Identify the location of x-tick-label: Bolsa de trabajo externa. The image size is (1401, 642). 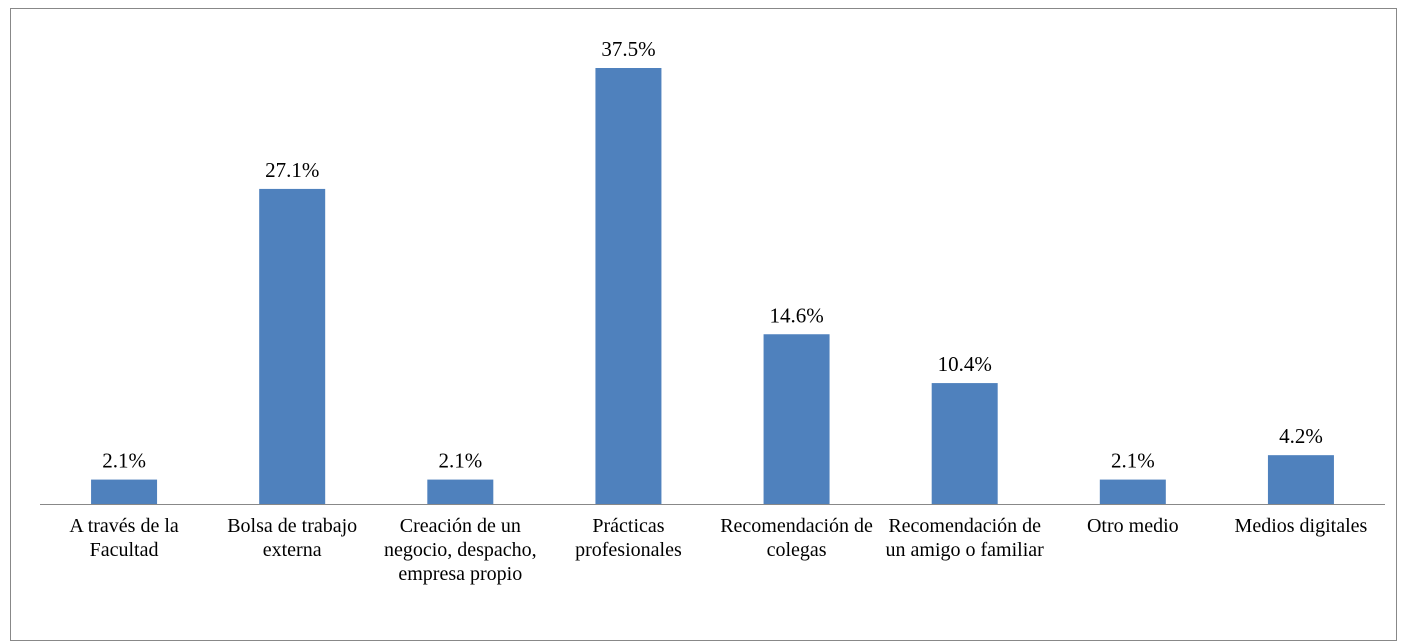
(292, 538).